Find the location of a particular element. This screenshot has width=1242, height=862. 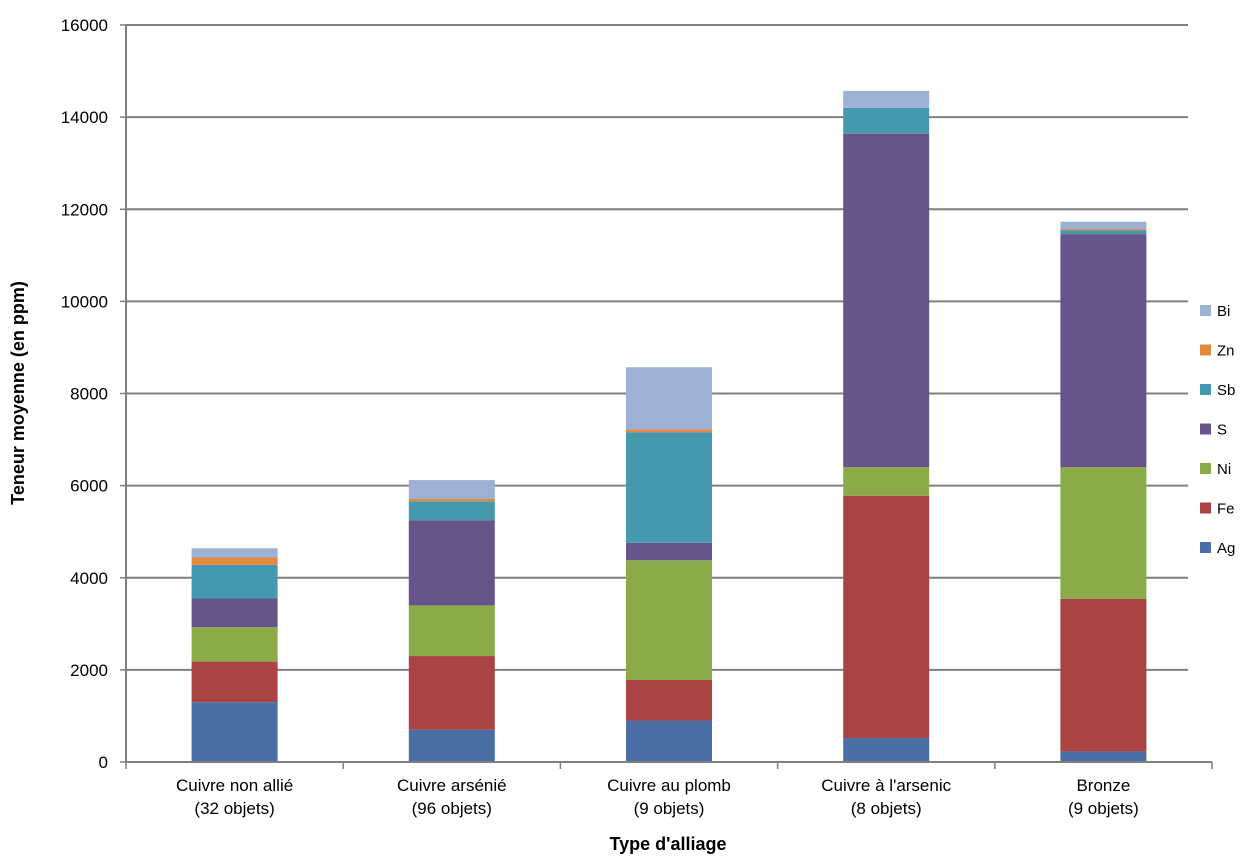

legend-label: Ag is located at coordinates (1226, 548).